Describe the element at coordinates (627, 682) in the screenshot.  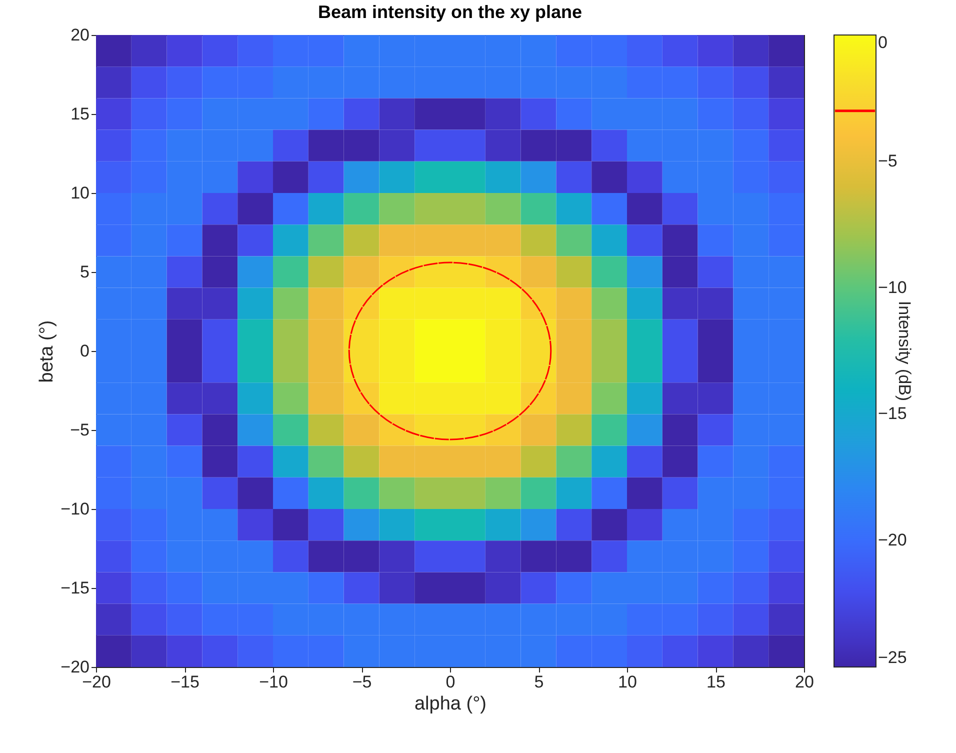
I see `x-tick-label: 10` at that location.